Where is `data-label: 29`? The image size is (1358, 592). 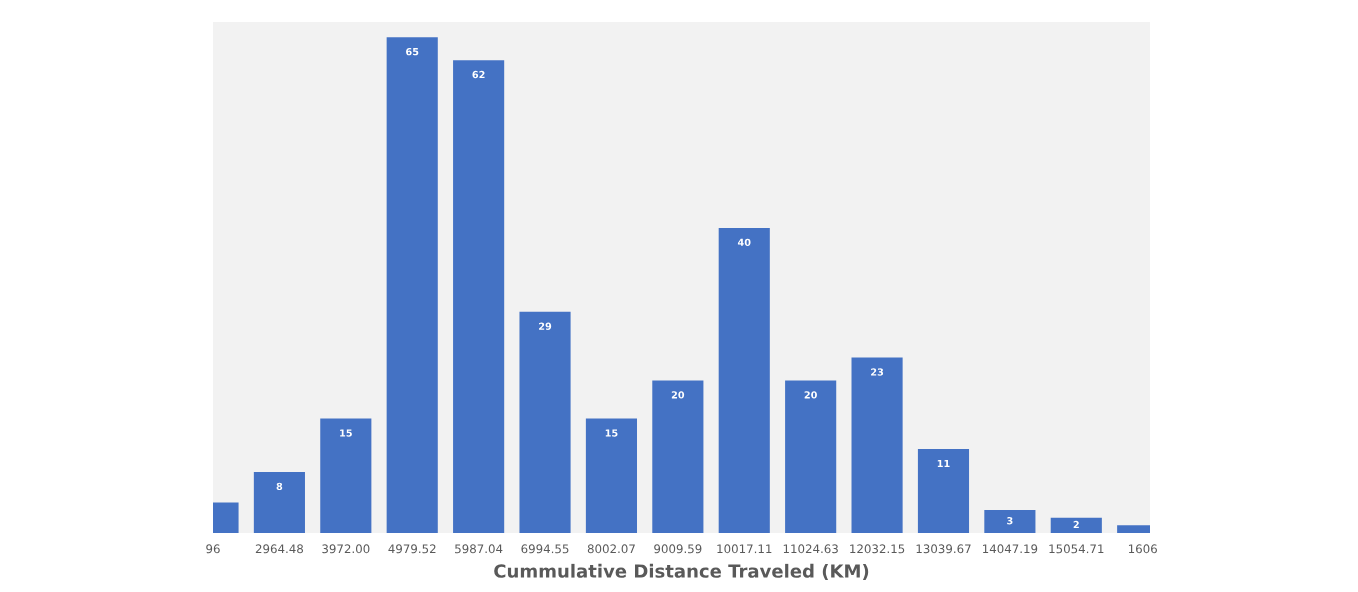 data-label: 29 is located at coordinates (545, 326).